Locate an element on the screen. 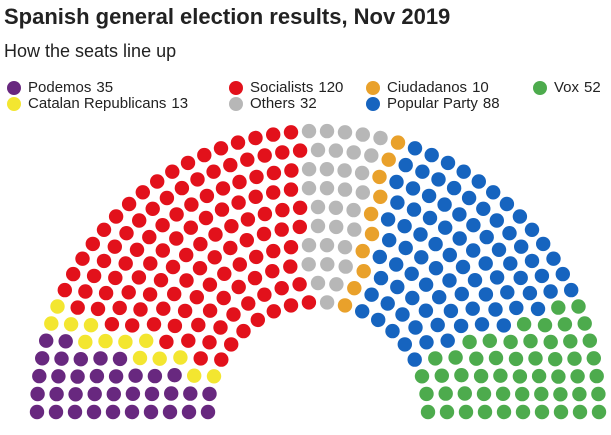 This screenshot has height=435, width=611. legend-label: Catalan Republicans 13 is located at coordinates (108, 103).